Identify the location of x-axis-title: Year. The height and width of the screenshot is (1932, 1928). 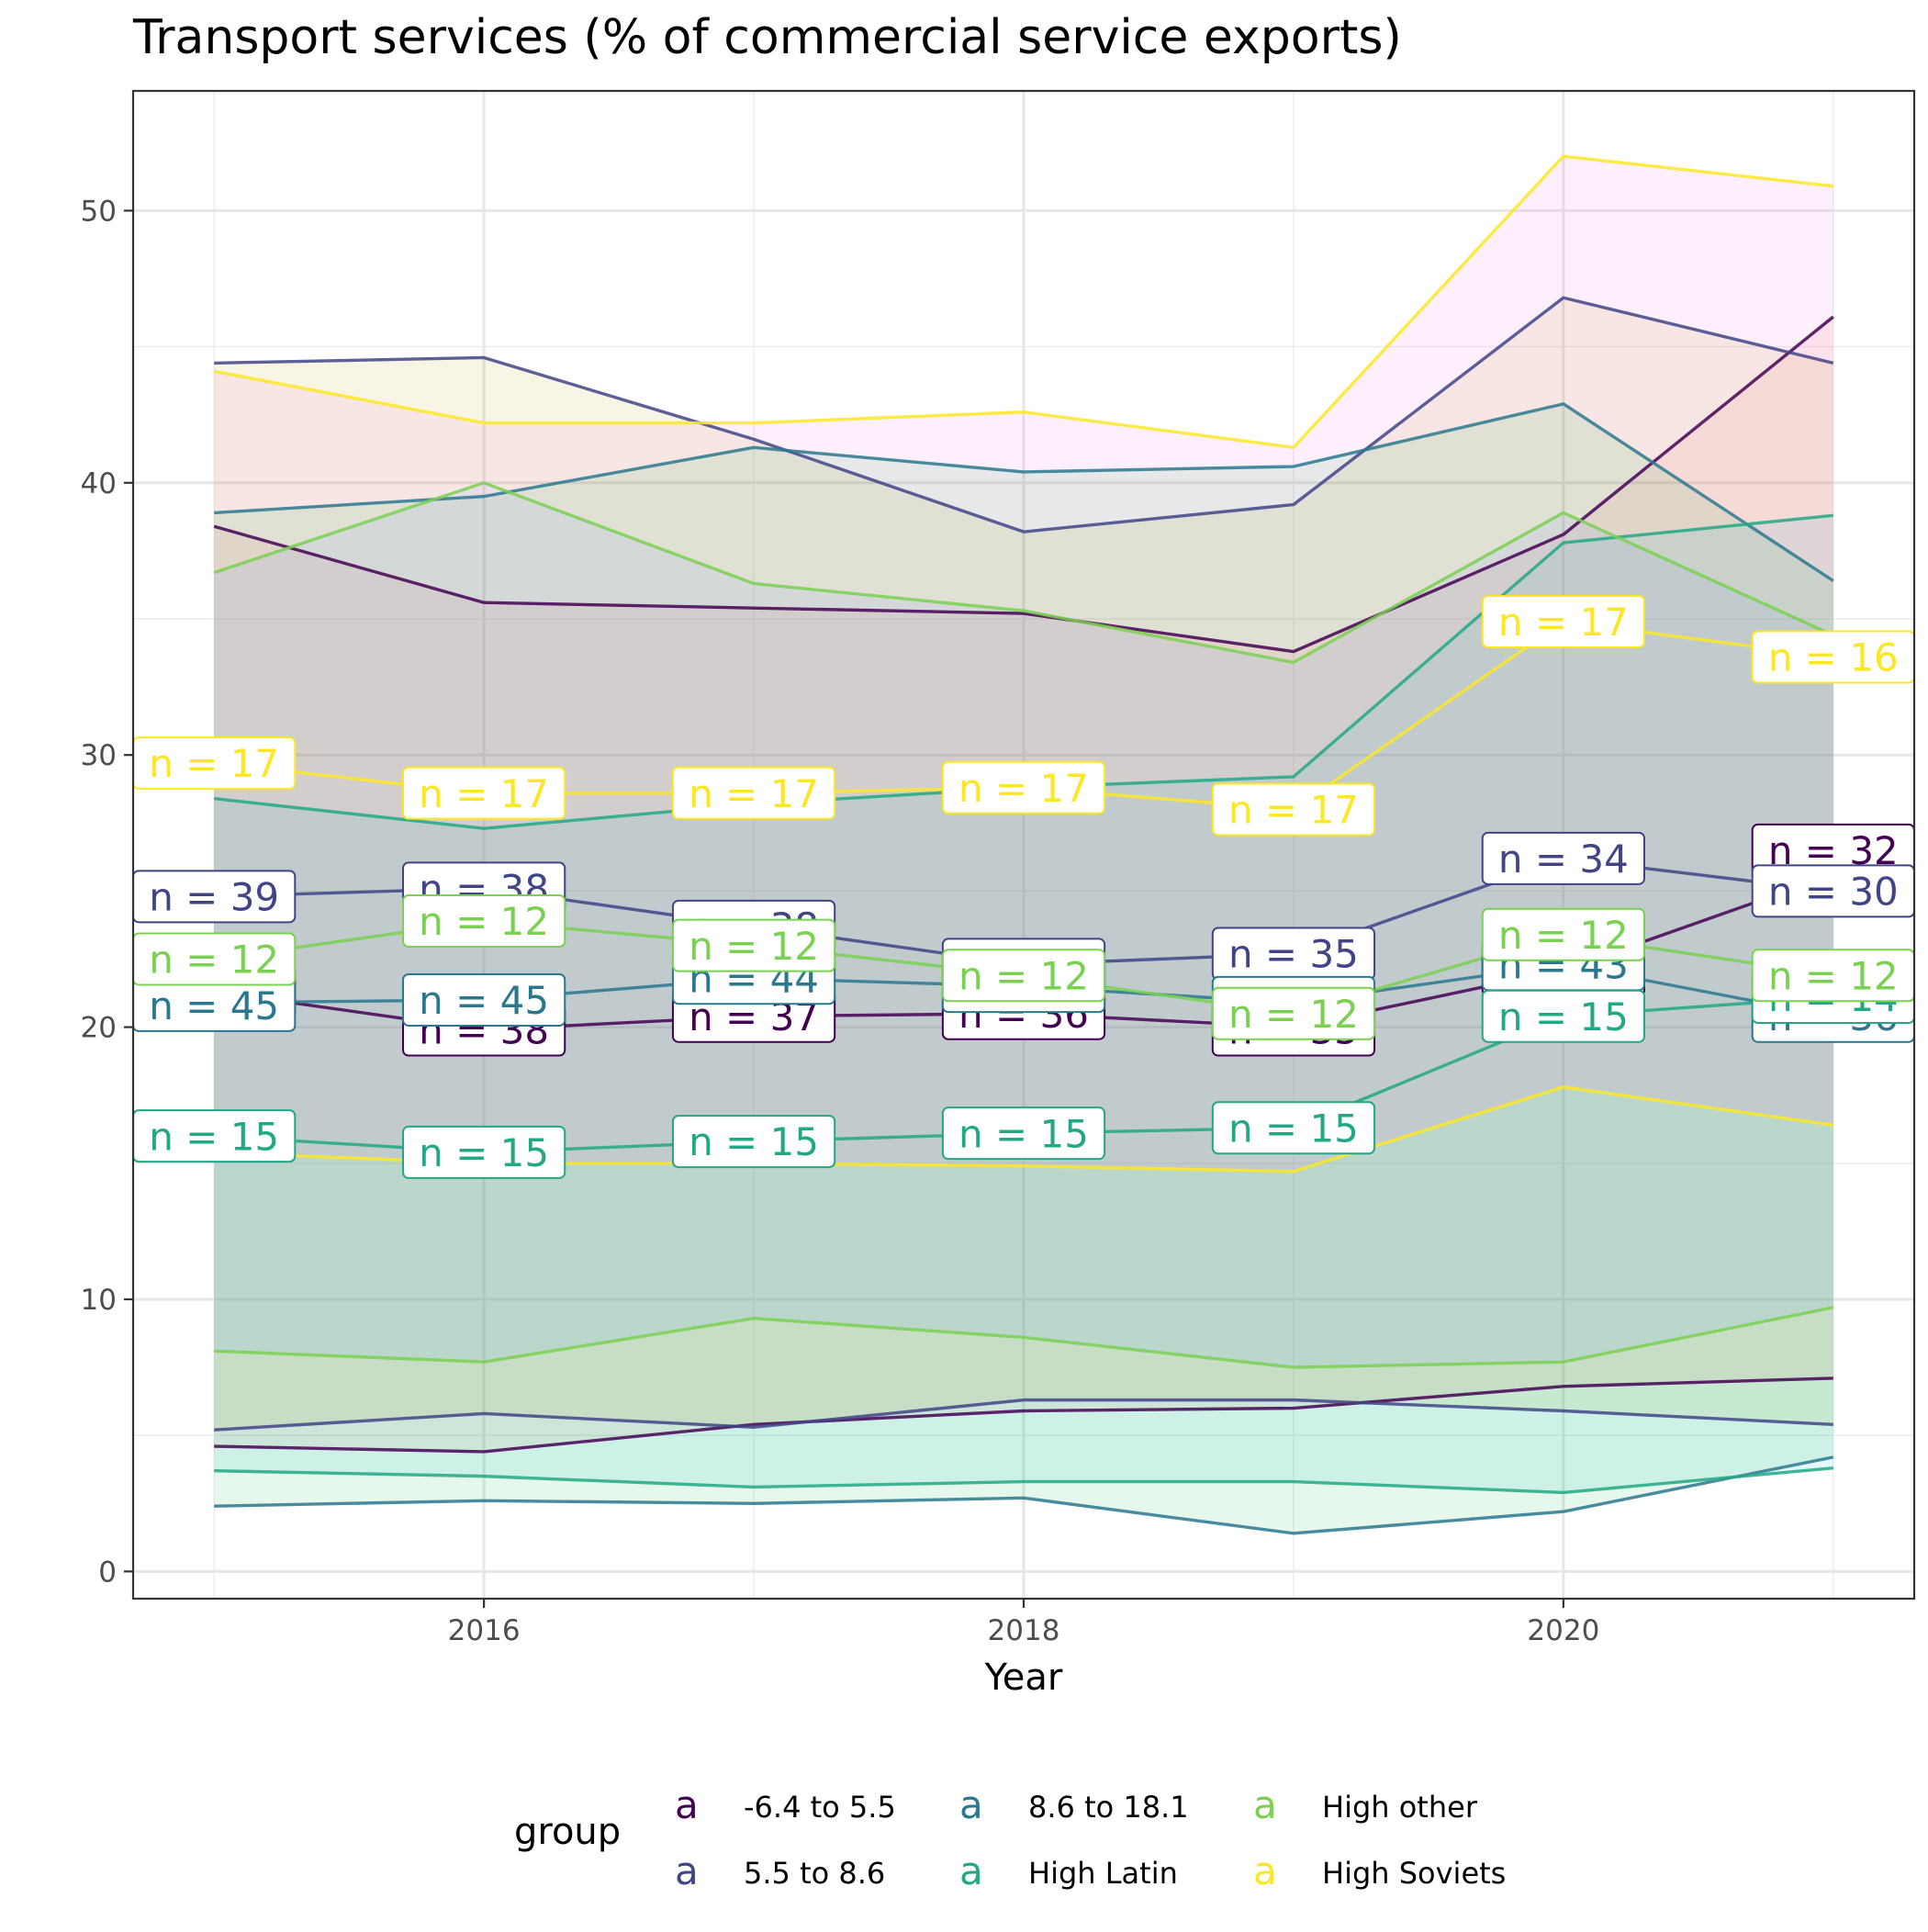
(1023, 1678).